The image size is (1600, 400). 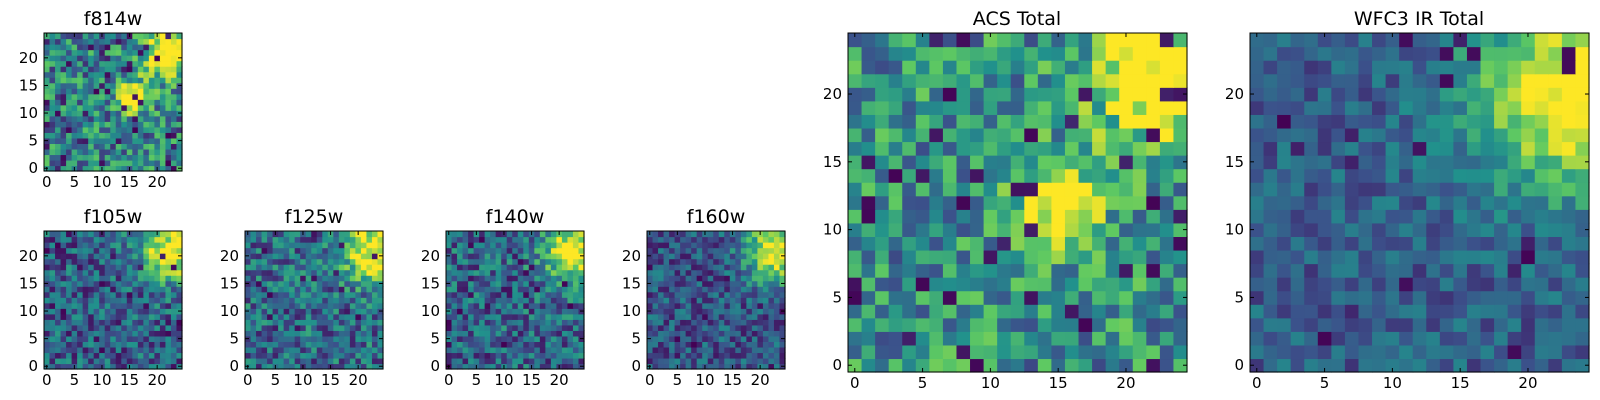 I want to click on x-tick-label: 15, so click(x=1460, y=383).